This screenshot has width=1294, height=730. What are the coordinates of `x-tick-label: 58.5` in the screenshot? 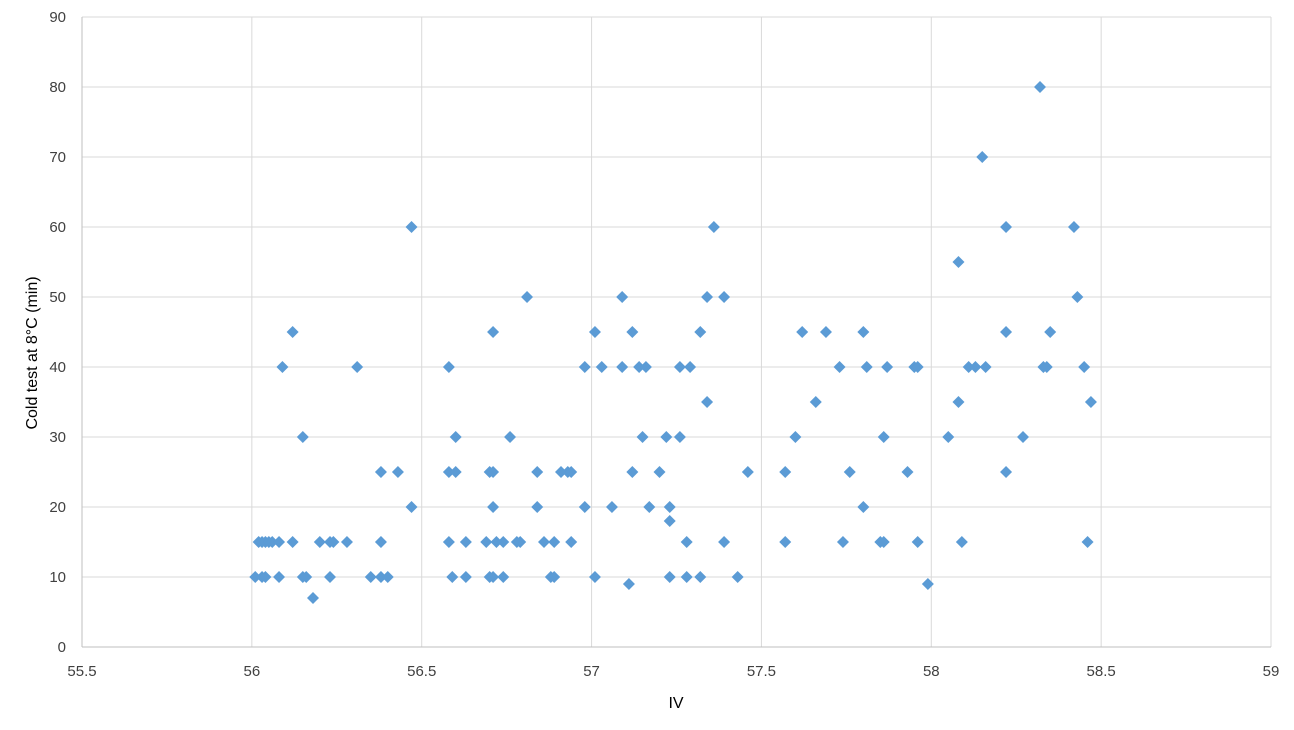 It's located at (1101, 671).